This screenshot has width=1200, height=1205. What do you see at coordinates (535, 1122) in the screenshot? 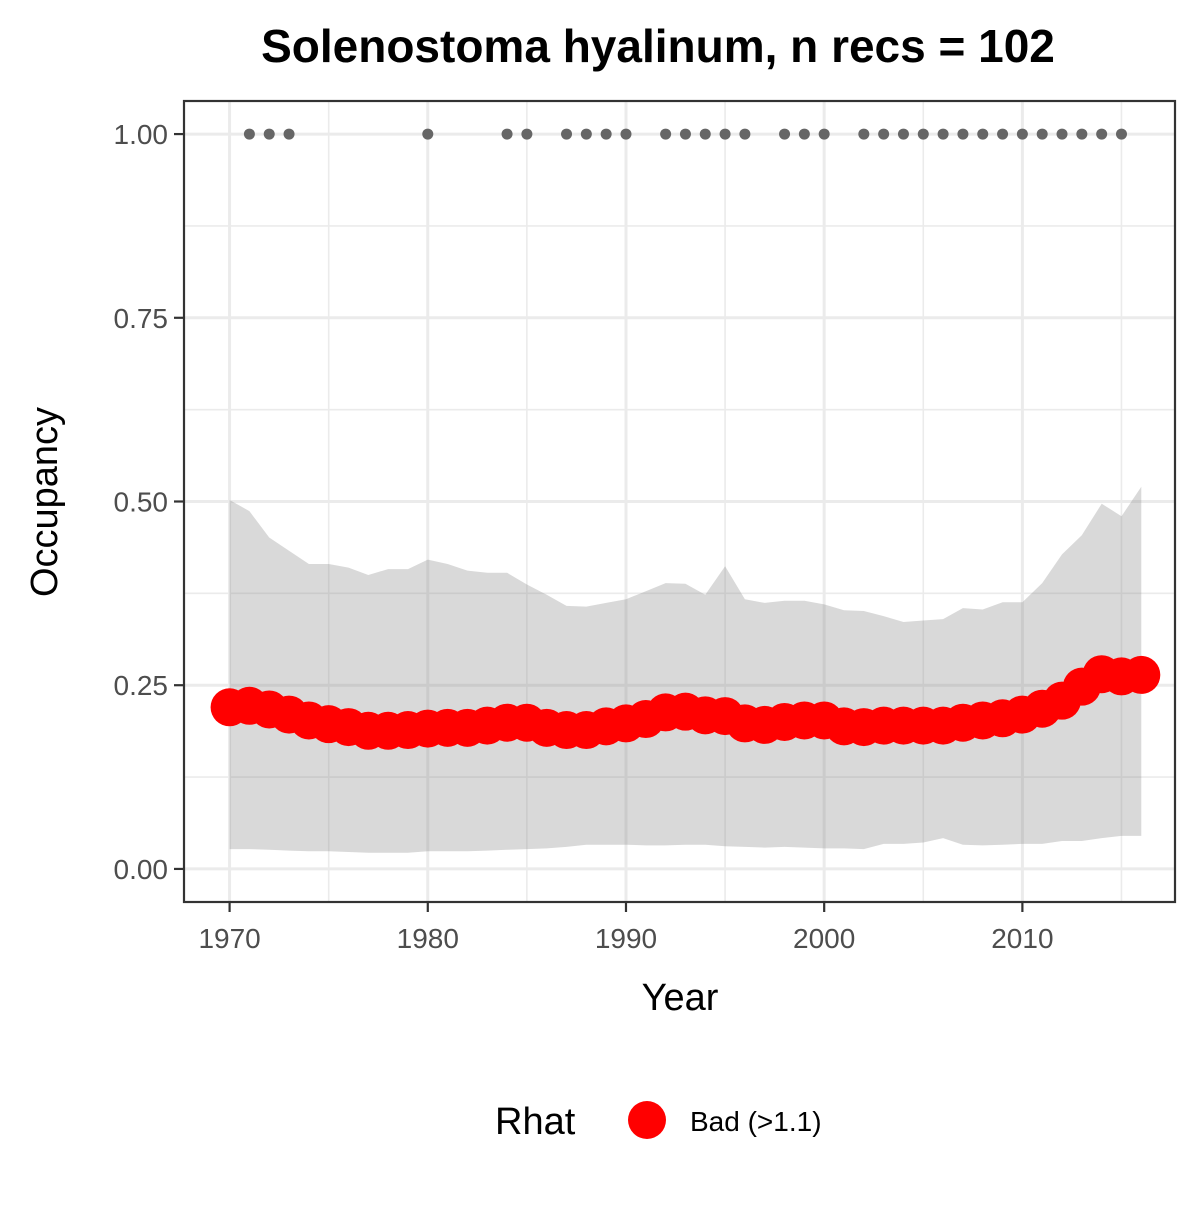
I see `legend-title: Rhat` at bounding box center [535, 1122].